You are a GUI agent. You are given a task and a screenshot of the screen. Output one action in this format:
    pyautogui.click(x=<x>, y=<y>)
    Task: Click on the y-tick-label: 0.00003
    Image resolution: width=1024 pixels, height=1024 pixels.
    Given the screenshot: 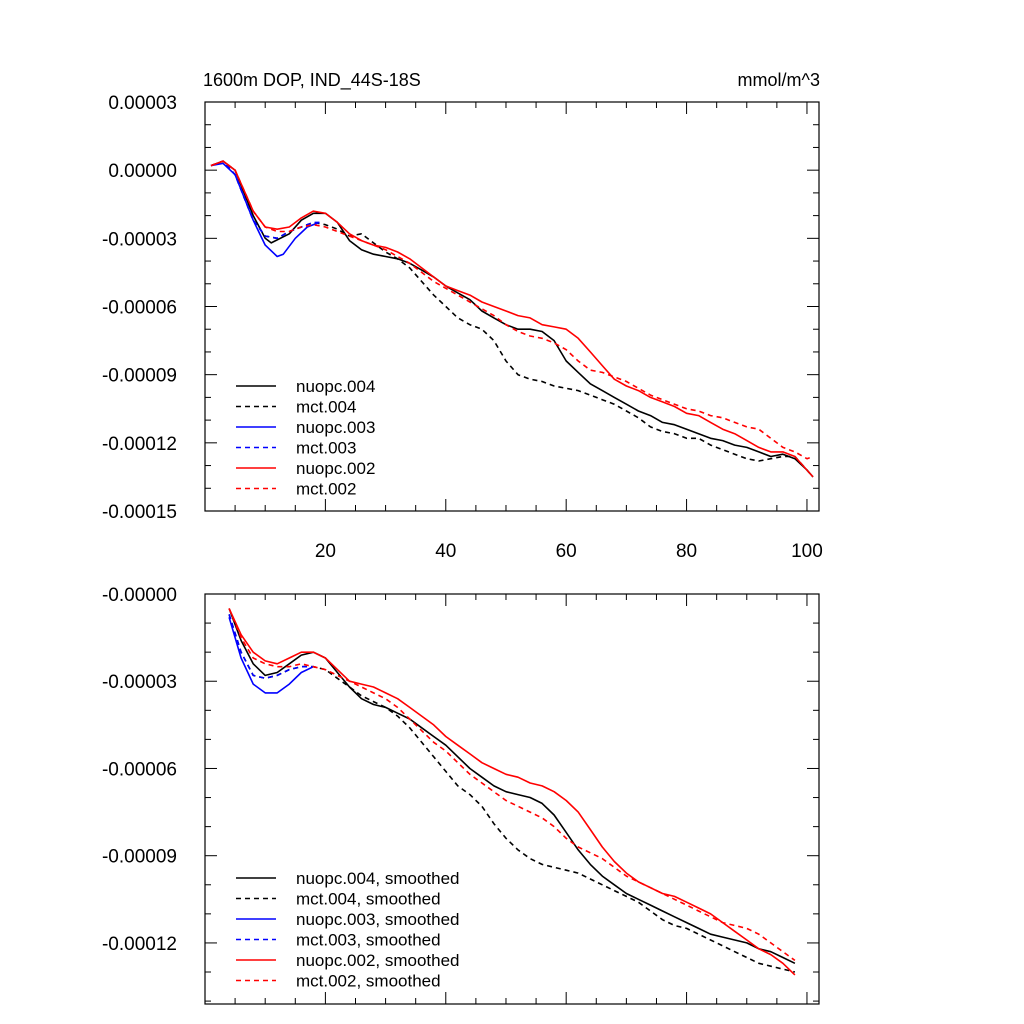 What is the action you would take?
    pyautogui.click(x=142, y=103)
    